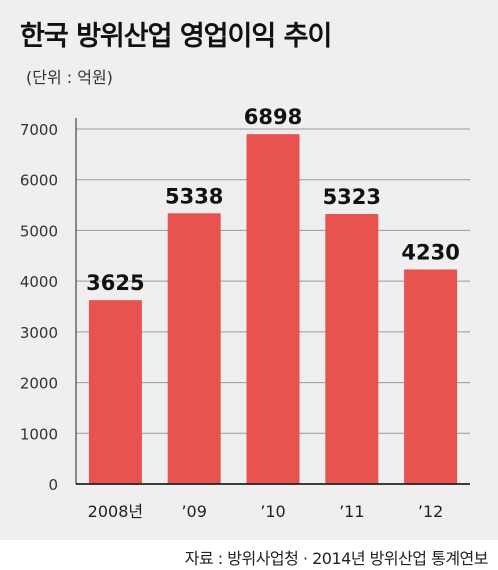 This screenshot has height=570, width=498. I want to click on y-tick-label: 0, so click(53, 485).